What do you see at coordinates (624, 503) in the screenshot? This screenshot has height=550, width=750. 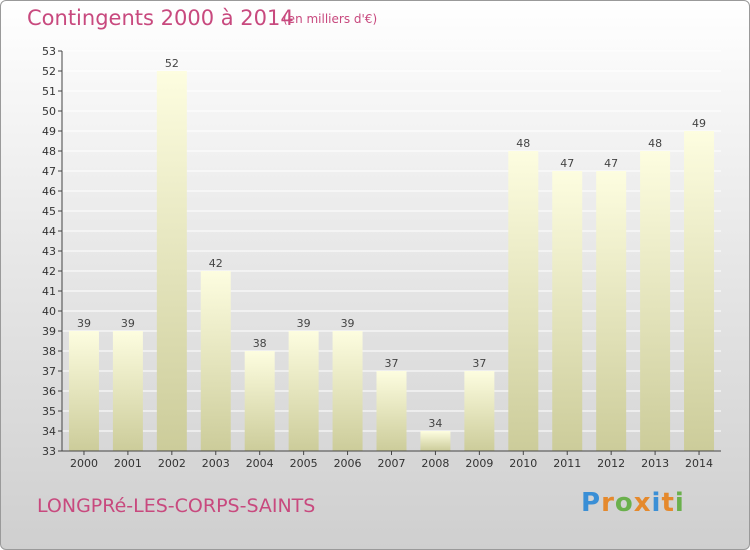 I see `logo-letter: o` at bounding box center [624, 503].